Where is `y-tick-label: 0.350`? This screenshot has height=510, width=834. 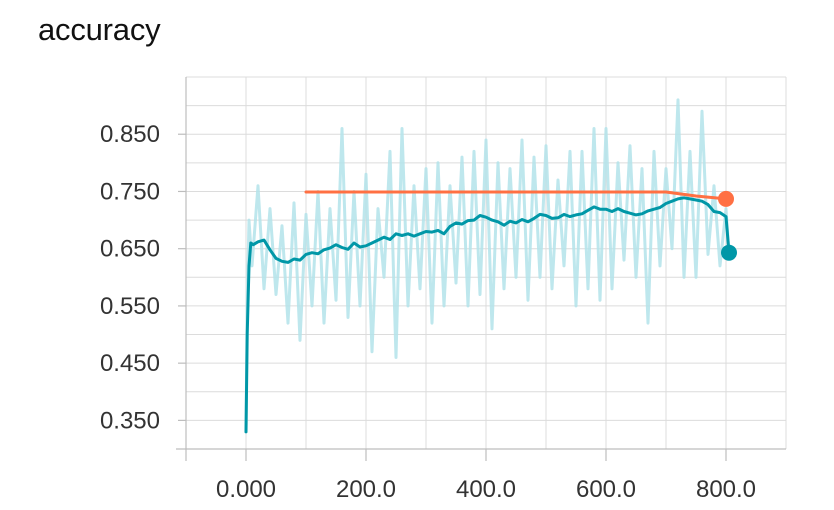 y-tick-label: 0.350 is located at coordinates (130, 420).